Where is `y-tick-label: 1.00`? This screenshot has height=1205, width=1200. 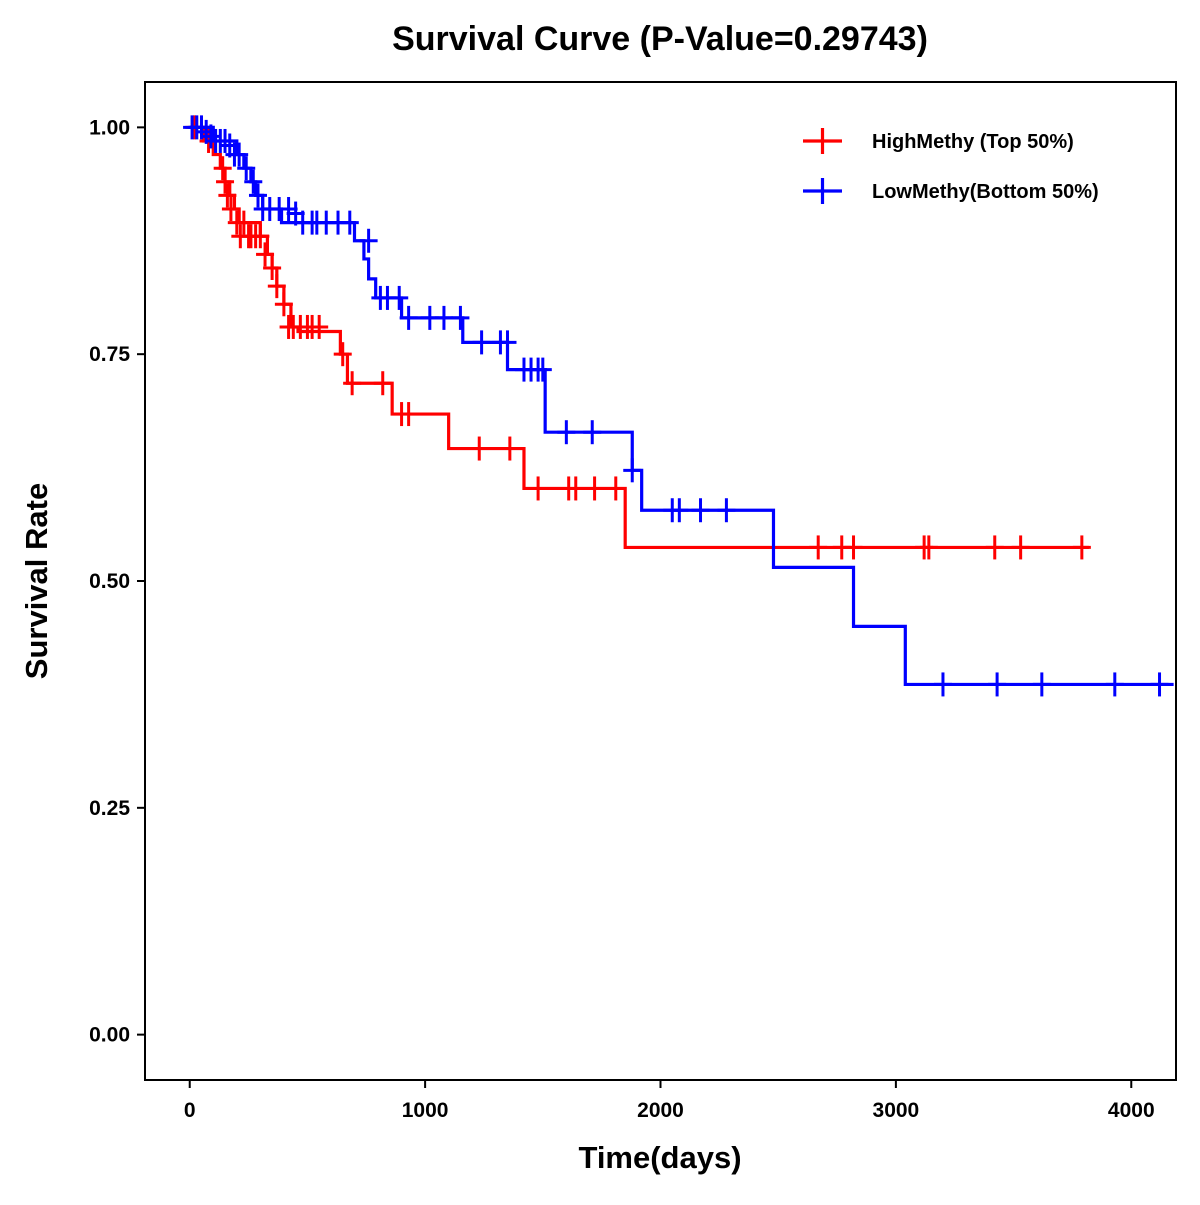 y-tick-label: 1.00 is located at coordinates (109, 127).